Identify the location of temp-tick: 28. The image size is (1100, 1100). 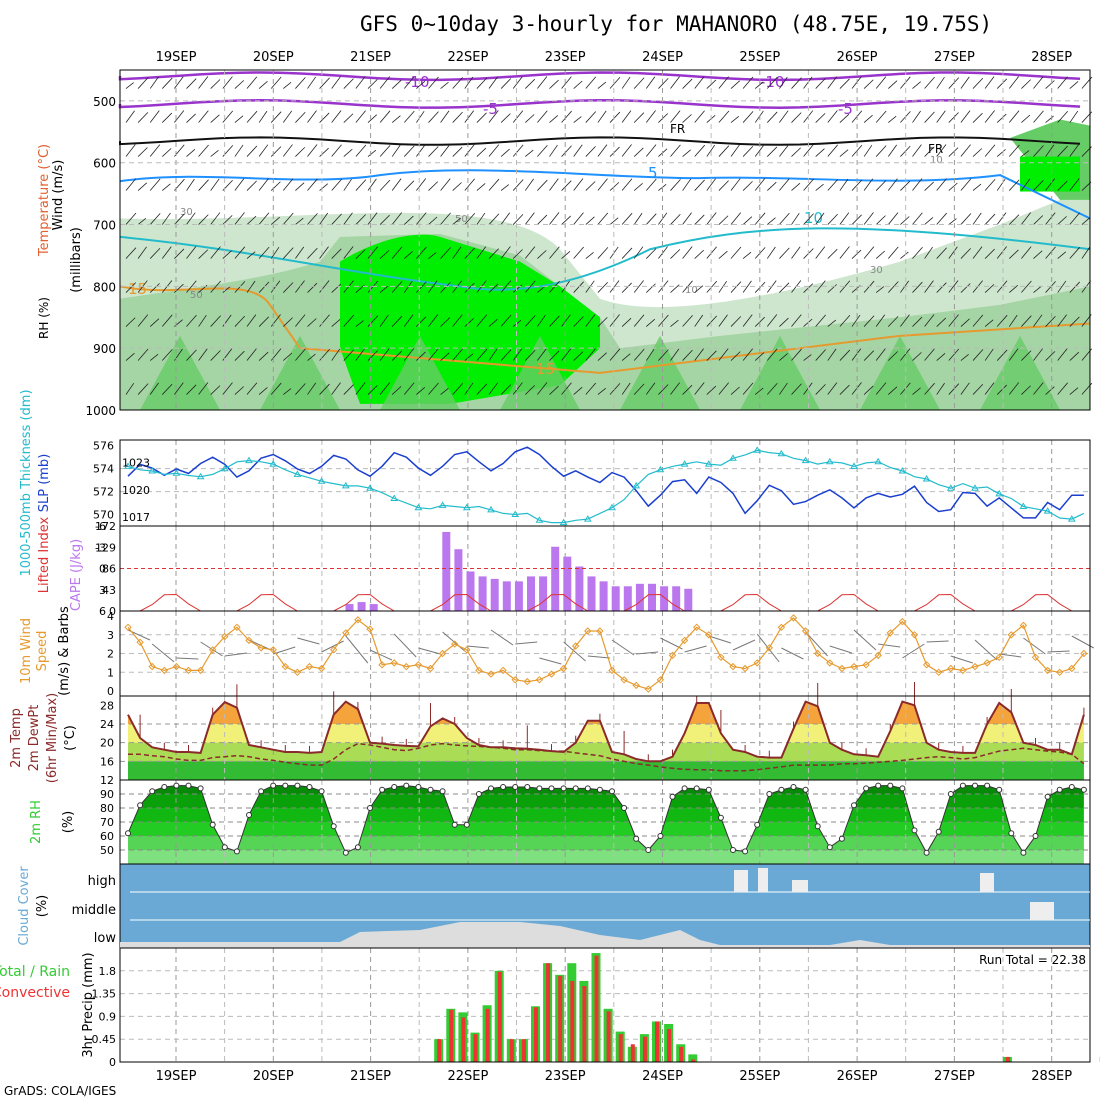
(107, 705).